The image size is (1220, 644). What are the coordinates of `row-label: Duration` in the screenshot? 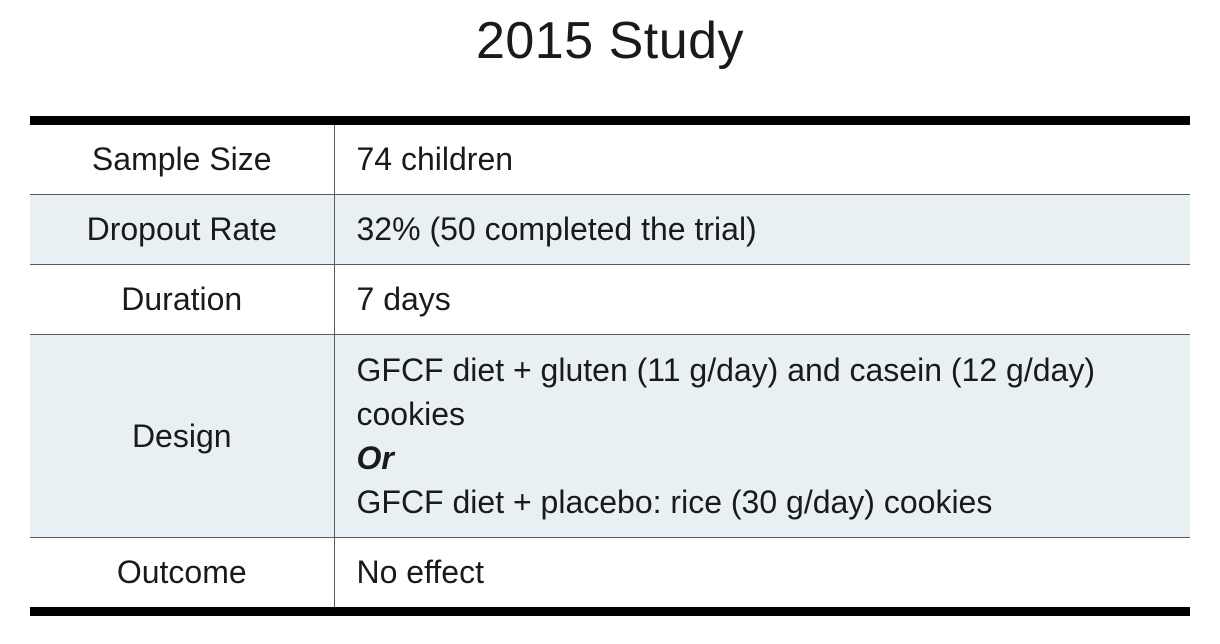 It's located at (182, 299).